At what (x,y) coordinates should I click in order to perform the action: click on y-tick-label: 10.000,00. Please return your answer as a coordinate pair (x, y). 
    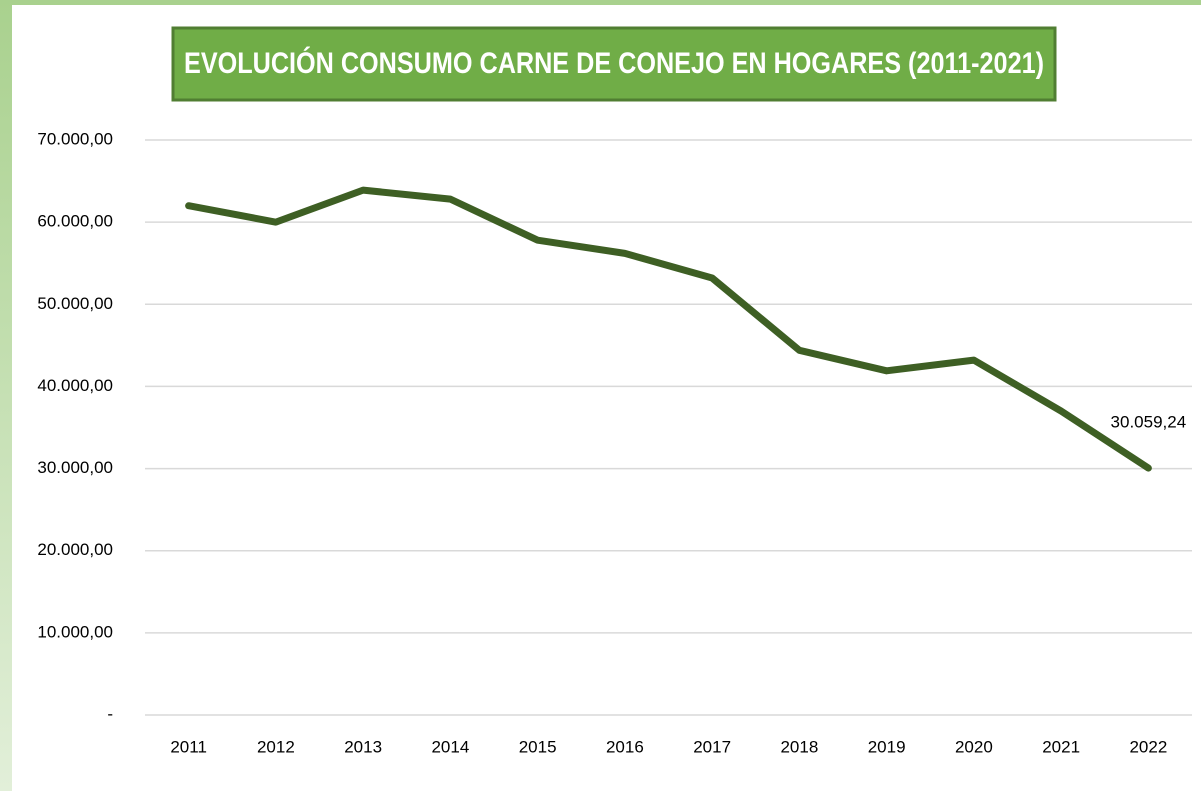
    Looking at the image, I should click on (75, 631).